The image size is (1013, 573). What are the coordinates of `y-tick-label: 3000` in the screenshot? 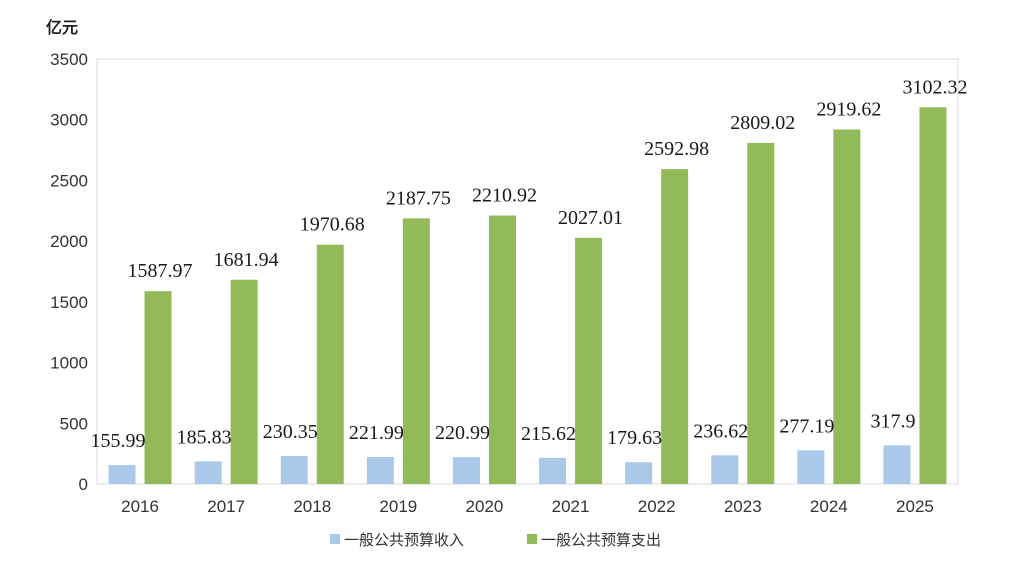 It's located at (69, 120).